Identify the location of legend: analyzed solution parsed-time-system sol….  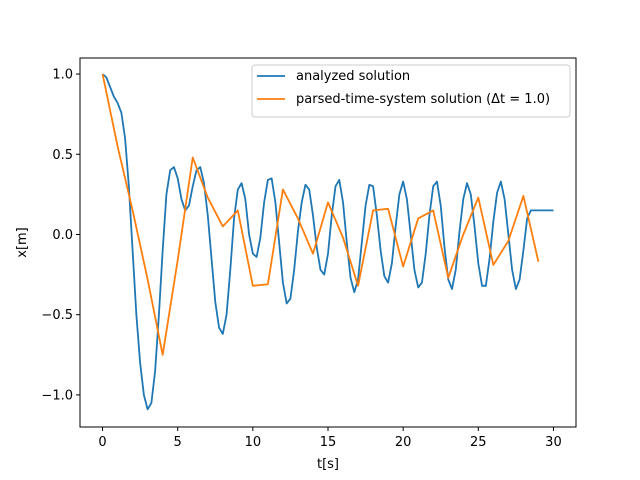
(411, 91).